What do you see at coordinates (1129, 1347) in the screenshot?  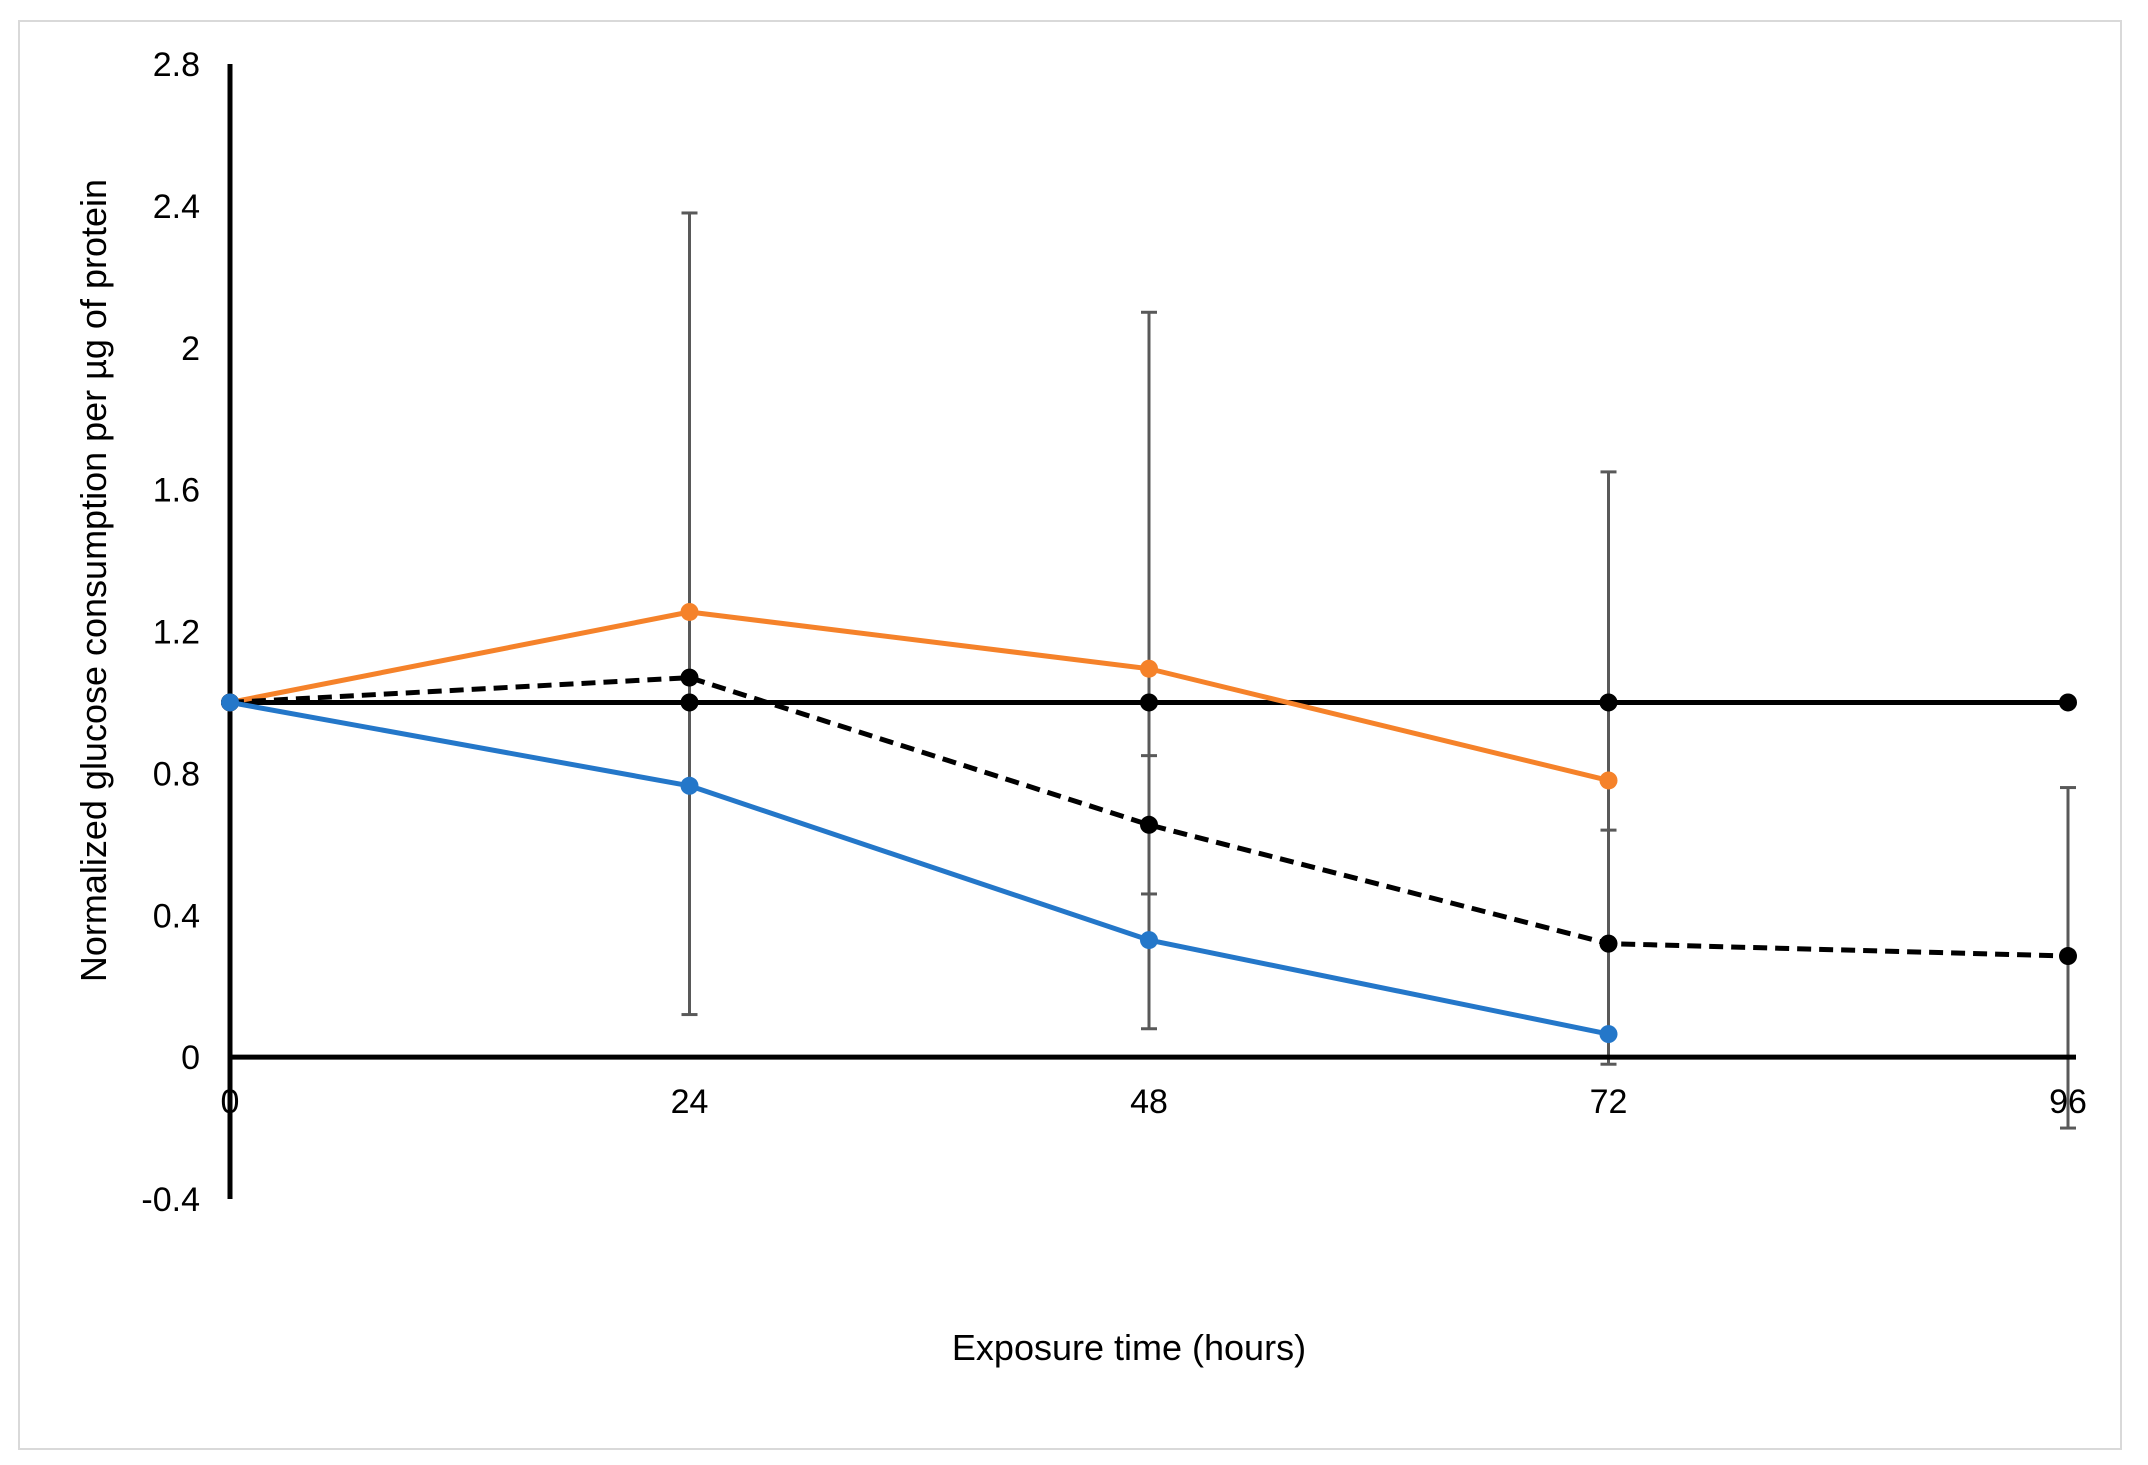 I see `x-axis-title: Exposure time (hours)` at bounding box center [1129, 1347].